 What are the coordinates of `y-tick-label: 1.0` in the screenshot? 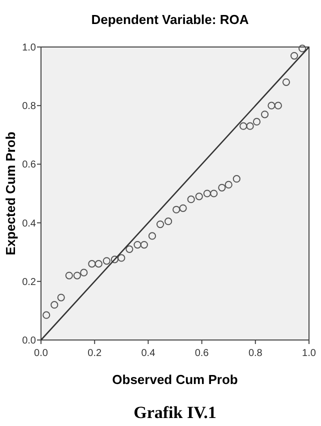 It's located at (29, 48).